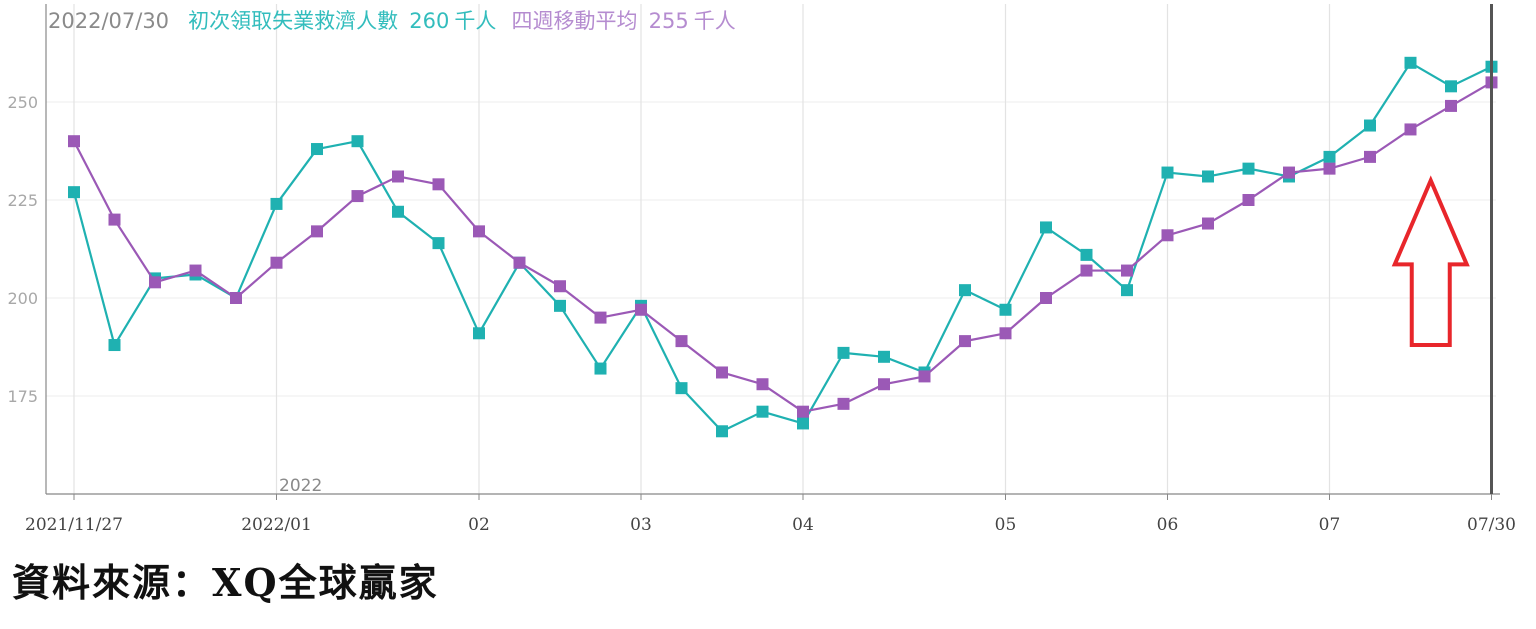  What do you see at coordinates (22, 200) in the screenshot?
I see `y-tick-label: 225` at bounding box center [22, 200].